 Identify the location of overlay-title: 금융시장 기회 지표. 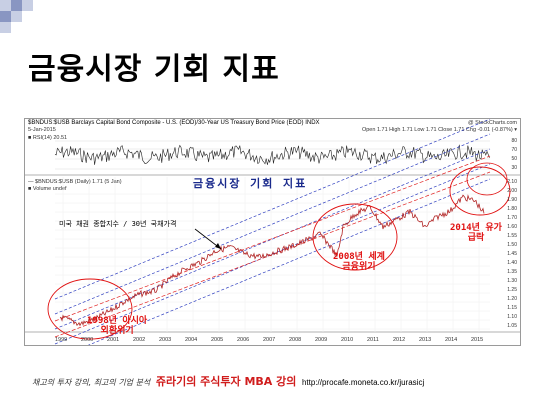
(250, 183).